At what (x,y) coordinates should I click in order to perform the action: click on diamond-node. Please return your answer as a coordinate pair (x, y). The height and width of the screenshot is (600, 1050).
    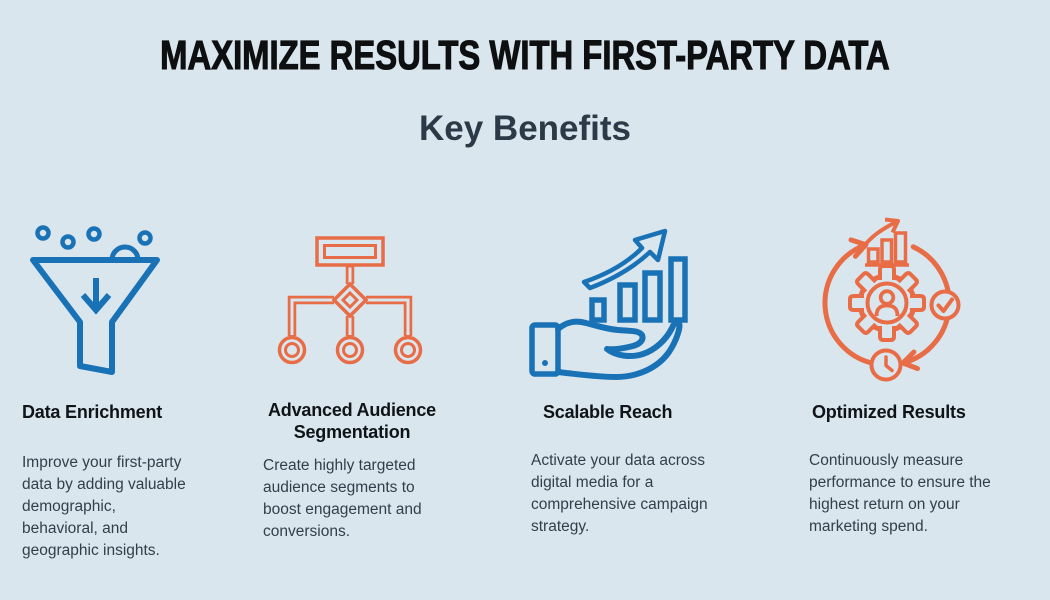
    Looking at the image, I should click on (350, 300).